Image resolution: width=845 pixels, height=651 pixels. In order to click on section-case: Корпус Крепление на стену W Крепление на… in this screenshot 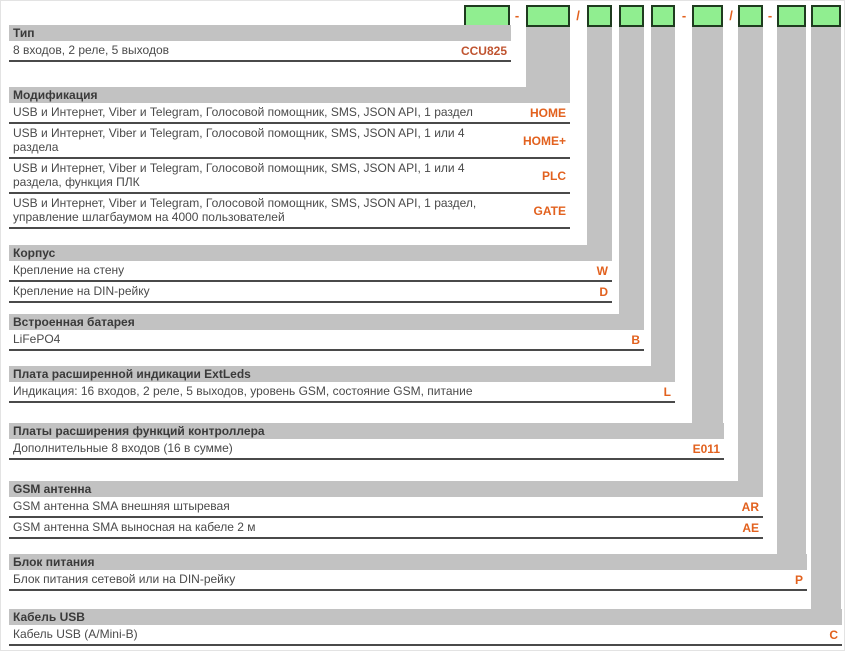, I will do `click(310, 274)`.